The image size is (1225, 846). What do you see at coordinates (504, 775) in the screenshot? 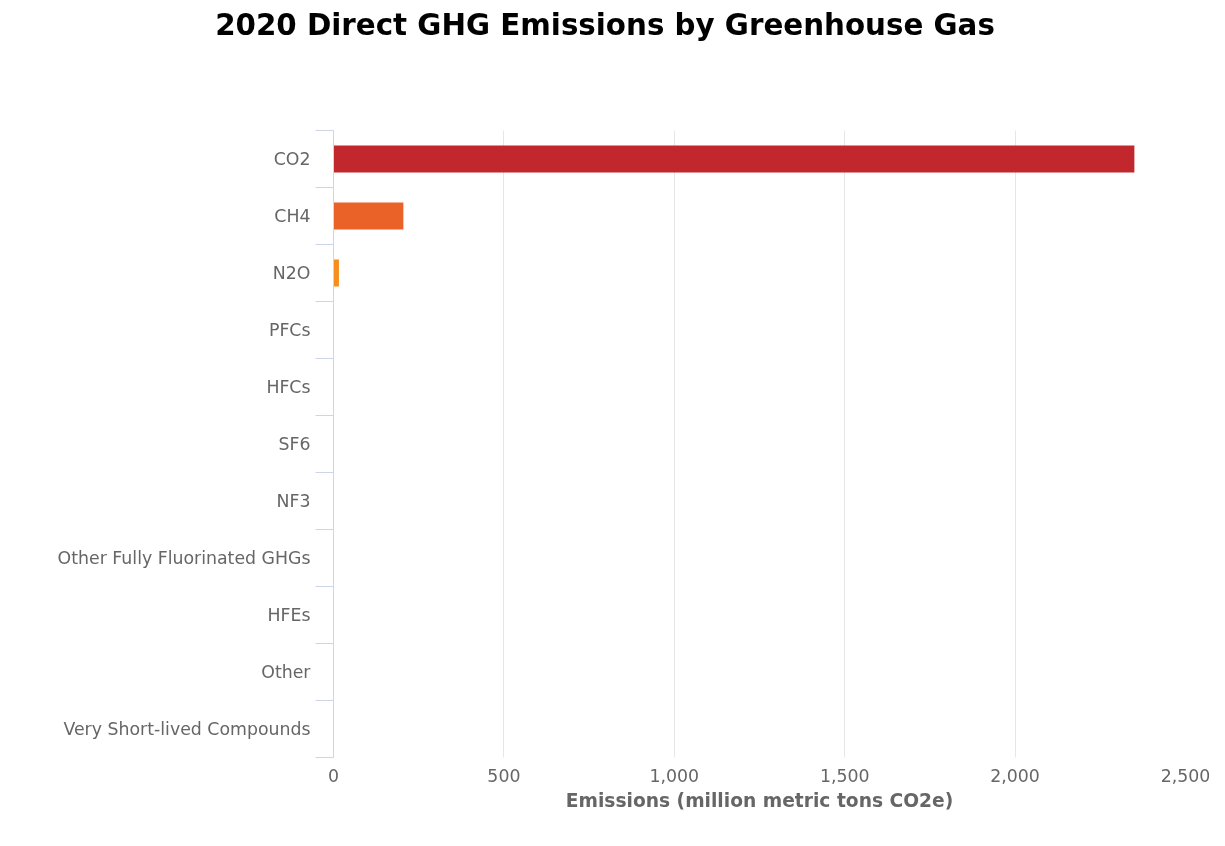
I see `x-tick-label: 500` at bounding box center [504, 775].